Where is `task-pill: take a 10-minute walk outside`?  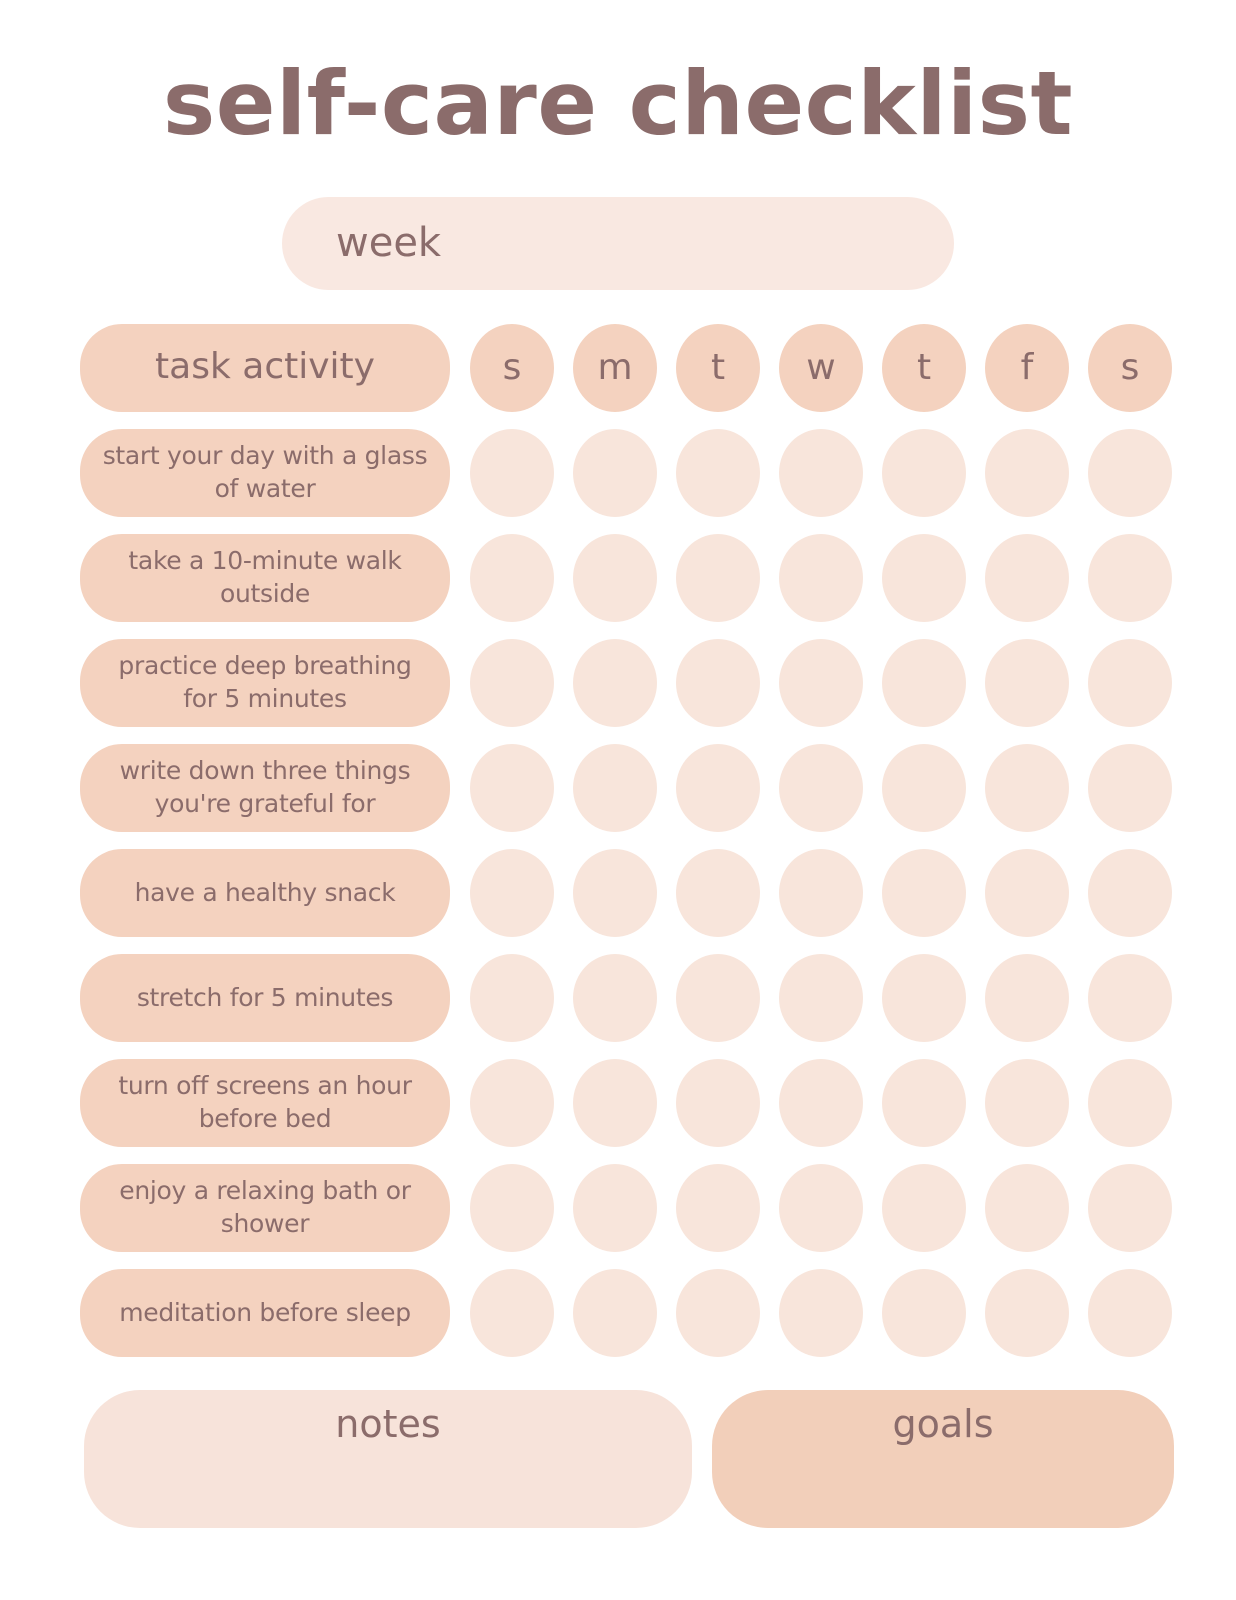
task-pill: take a 10-minute walk outside is located at coordinates (265, 577).